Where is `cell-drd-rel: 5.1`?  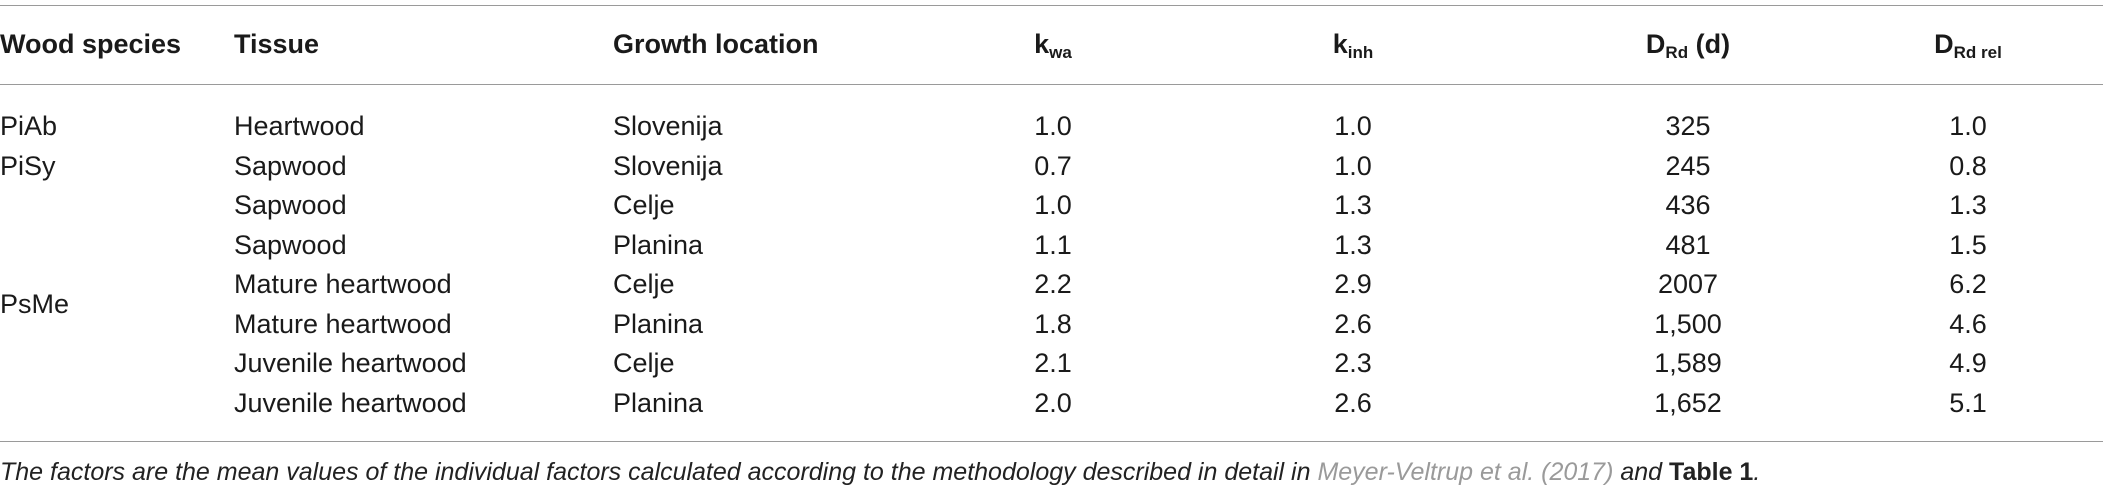 cell-drd-rel: 5.1 is located at coordinates (1968, 403).